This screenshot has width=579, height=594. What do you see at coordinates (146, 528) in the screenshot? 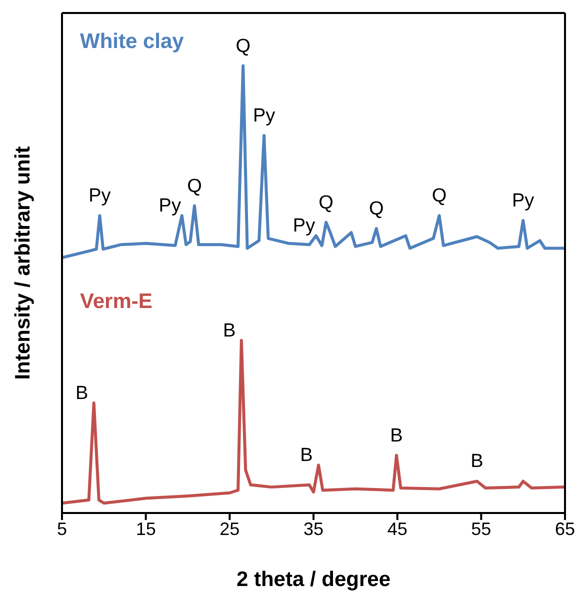
I see `x-tick-label: 15` at bounding box center [146, 528].